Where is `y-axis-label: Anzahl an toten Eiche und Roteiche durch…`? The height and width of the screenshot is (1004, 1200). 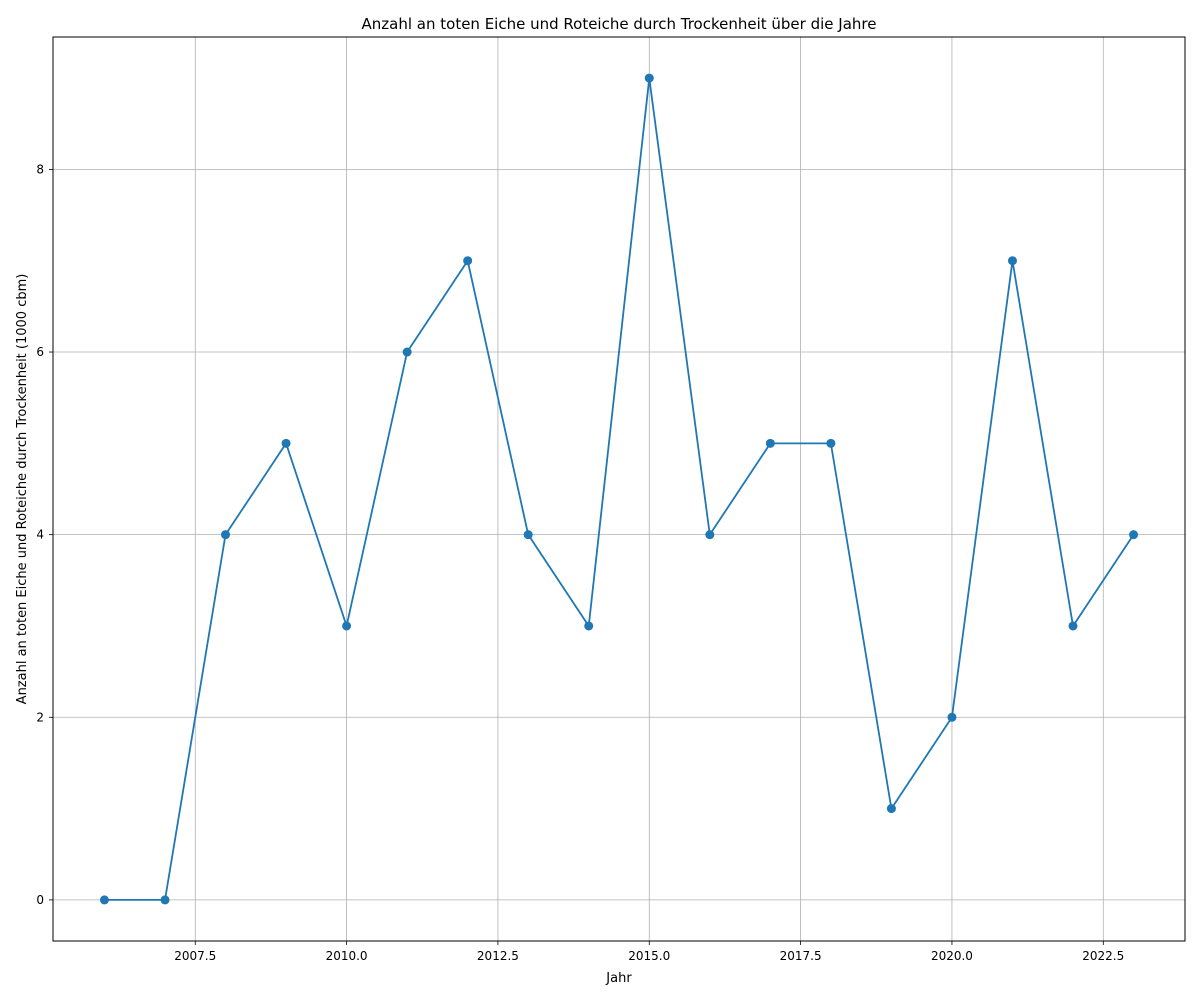 y-axis-label: Anzahl an toten Eiche und Roteiche durch… is located at coordinates (22, 489).